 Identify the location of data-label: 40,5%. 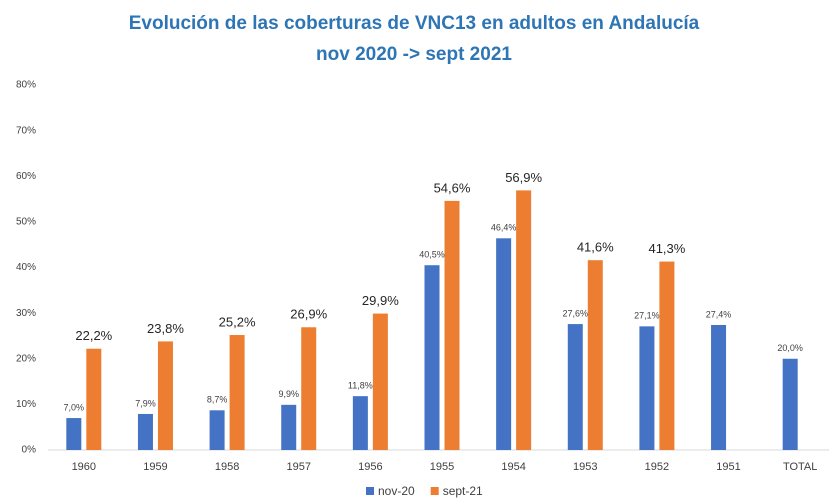
(432, 255).